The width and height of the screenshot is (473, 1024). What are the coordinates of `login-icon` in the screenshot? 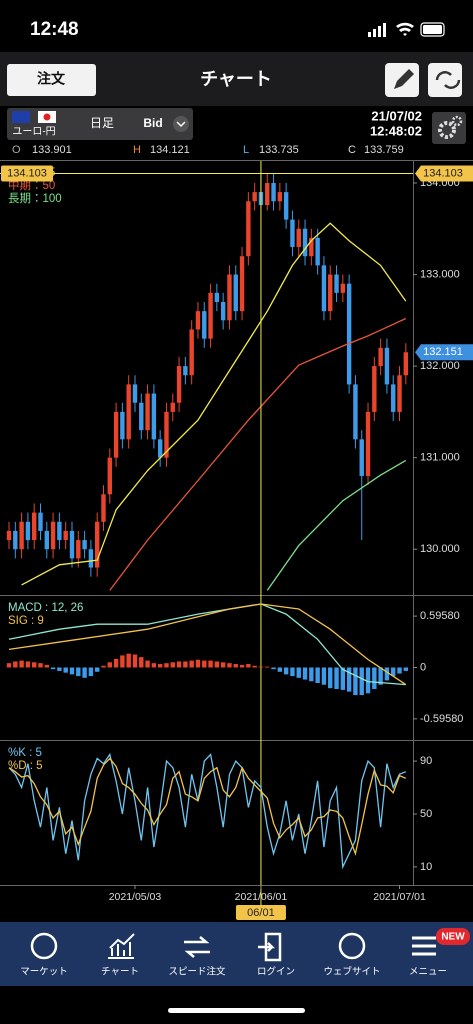 It's located at (270, 947).